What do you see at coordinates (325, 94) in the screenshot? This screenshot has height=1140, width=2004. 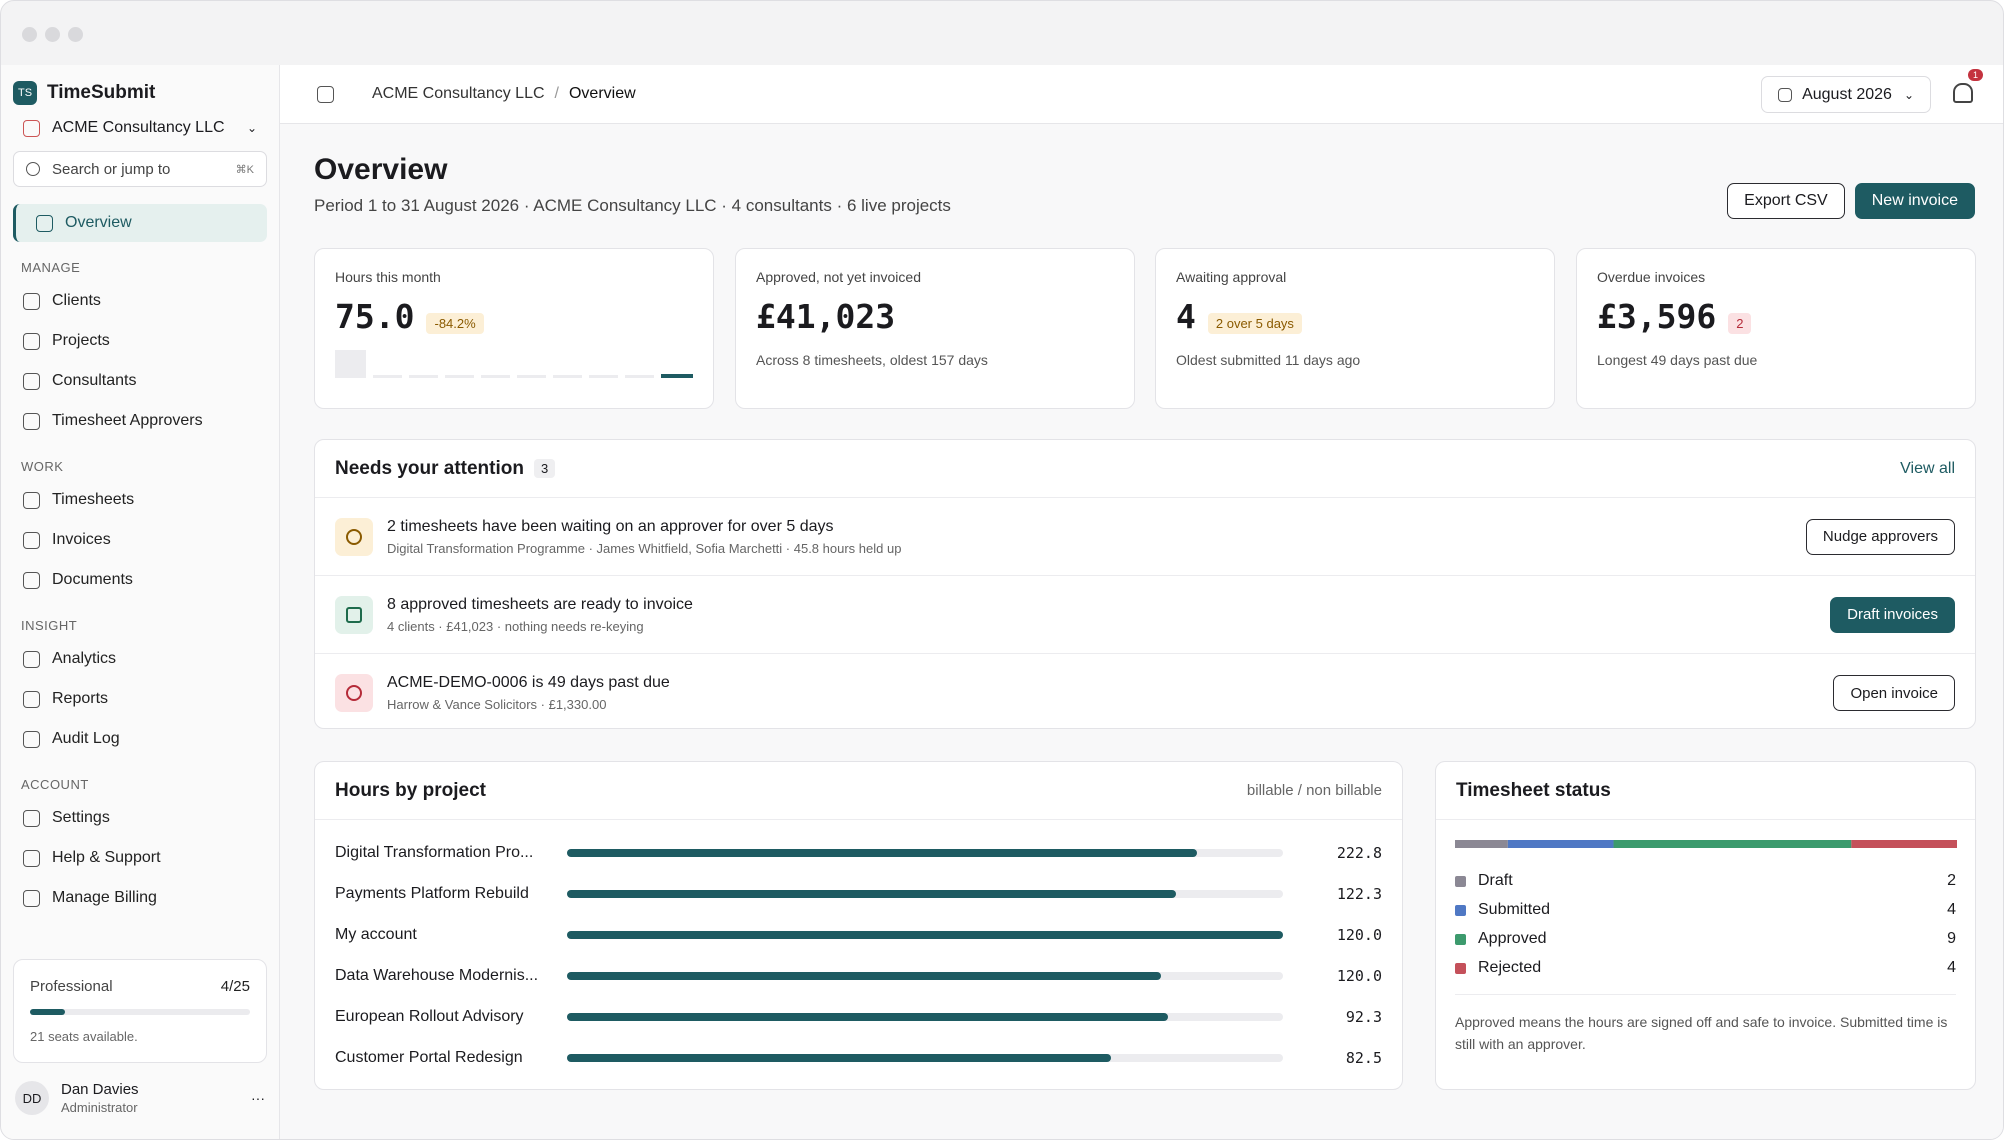 I see `sidebar-toggle` at bounding box center [325, 94].